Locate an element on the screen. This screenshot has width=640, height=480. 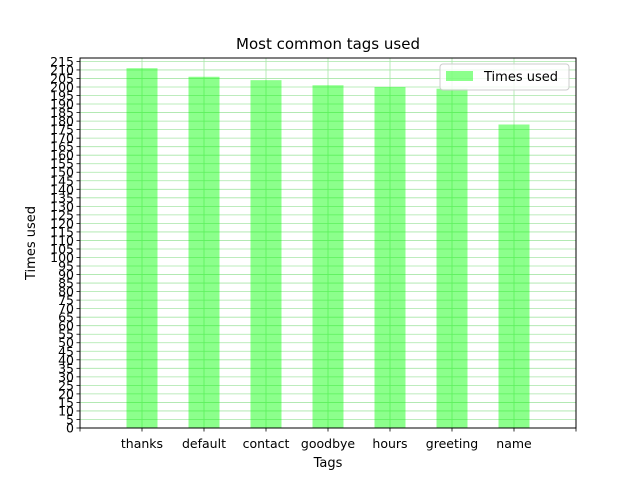
y-tick-label: 25 is located at coordinates (66, 385).